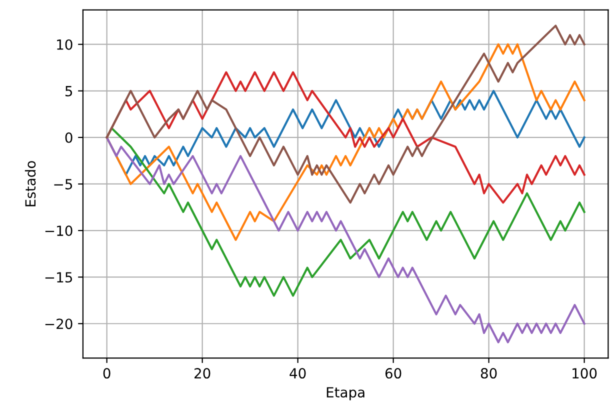 Image resolution: width=610 pixels, height=413 pixels. What do you see at coordinates (298, 373) in the screenshot?
I see `x-tick-label: 40` at bounding box center [298, 373].